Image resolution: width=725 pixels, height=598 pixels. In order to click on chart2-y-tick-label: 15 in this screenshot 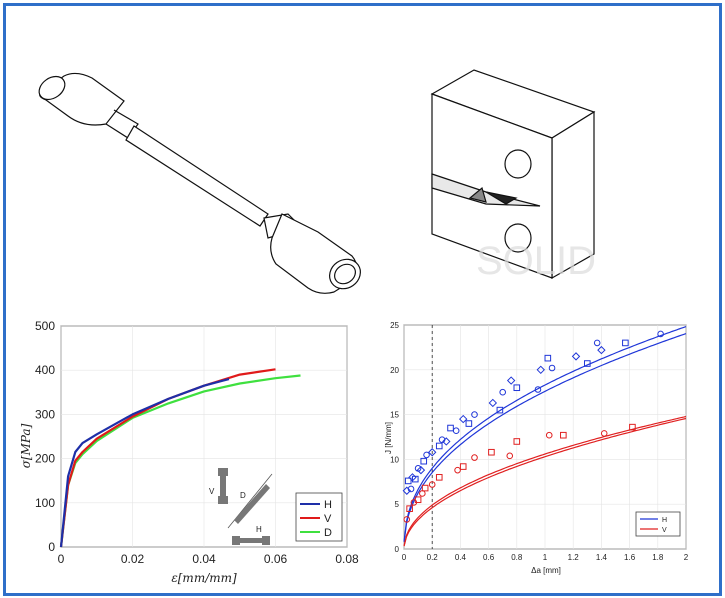, I will do `click(394, 415)`.